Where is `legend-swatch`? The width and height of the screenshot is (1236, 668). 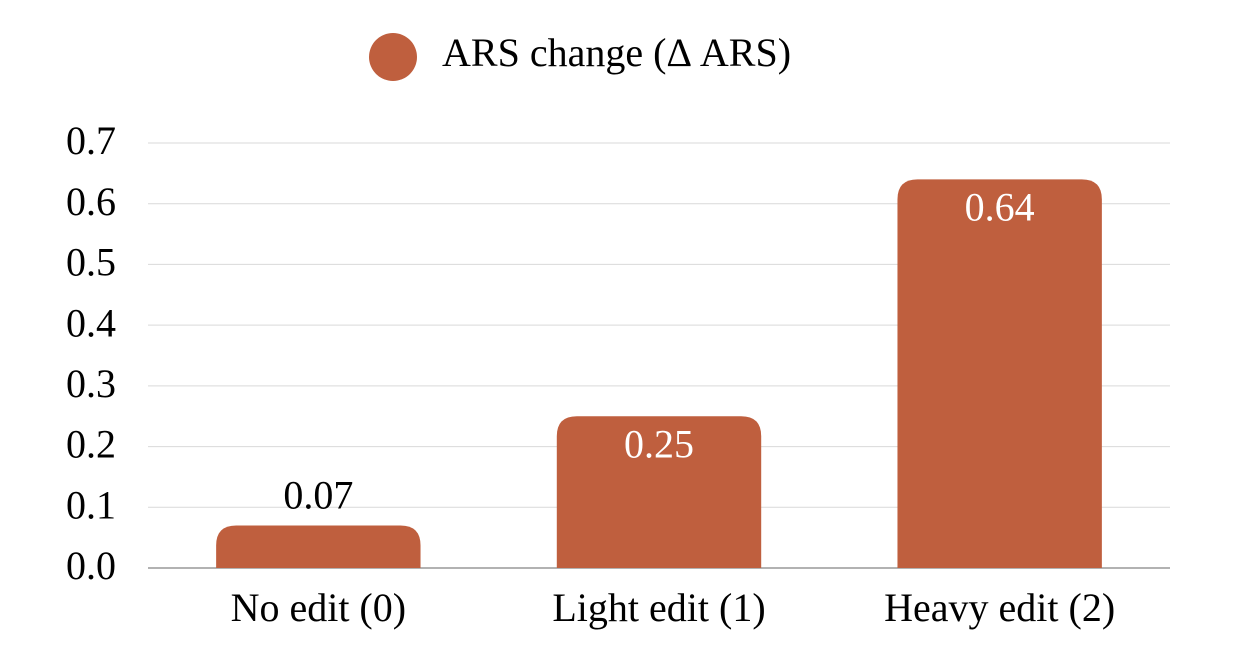 legend-swatch is located at coordinates (393, 57).